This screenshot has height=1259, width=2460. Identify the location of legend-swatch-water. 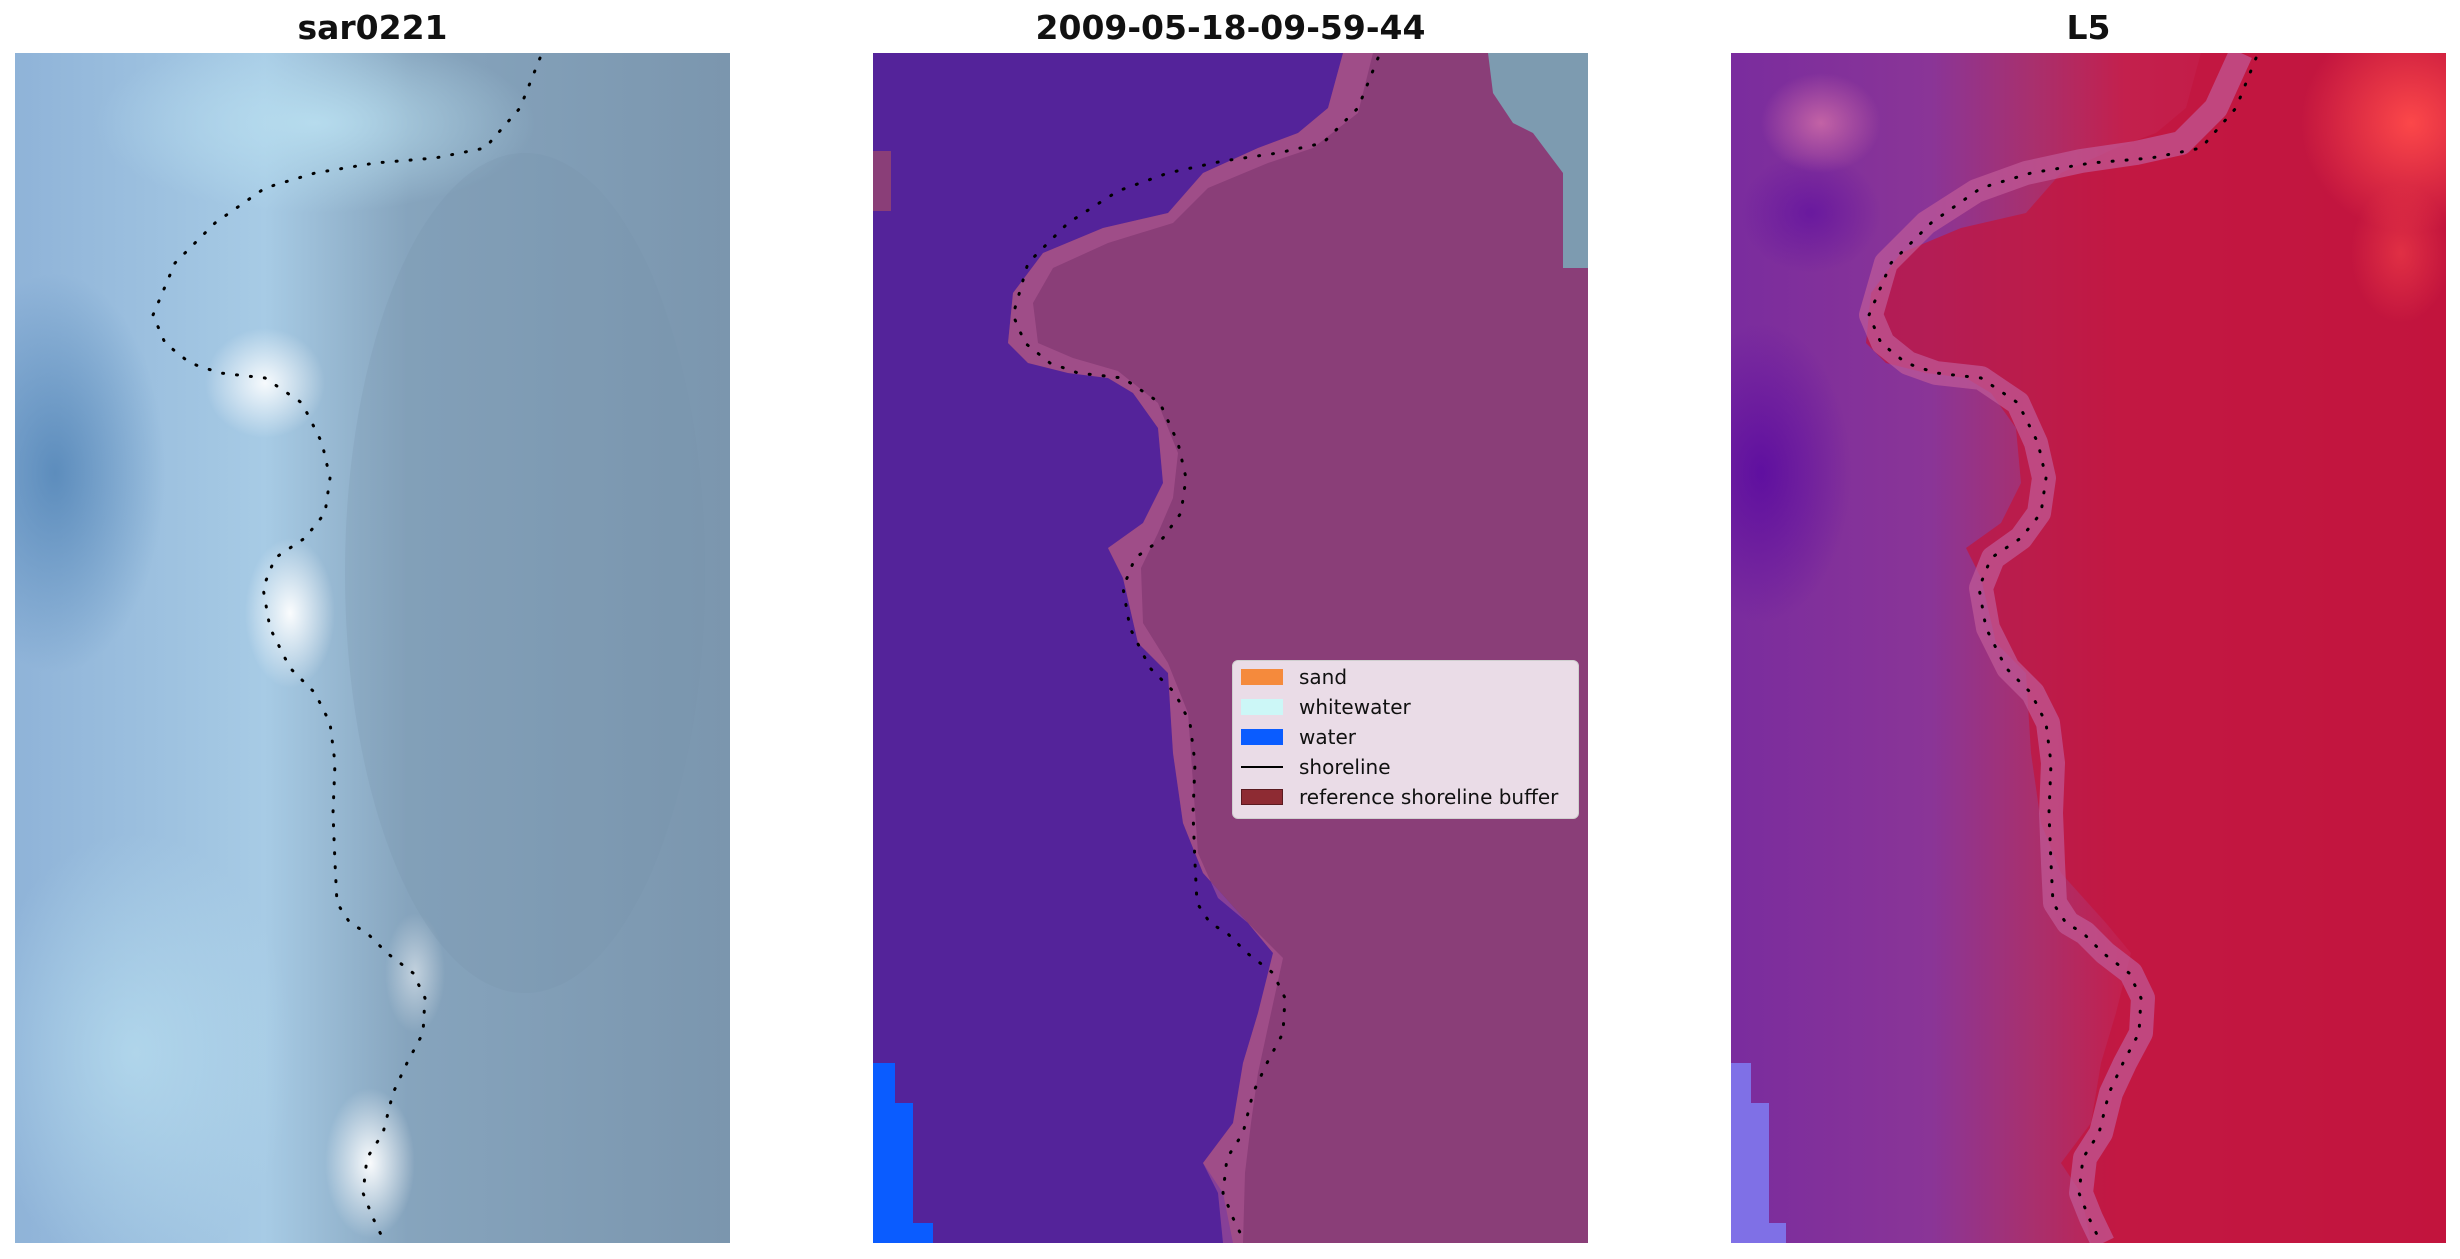
(1262, 737).